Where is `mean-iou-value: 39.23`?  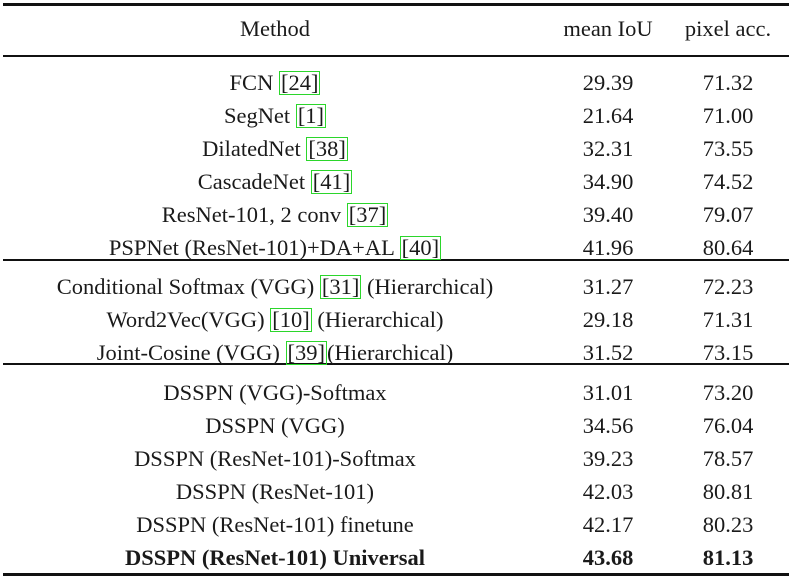 mean-iou-value: 39.23 is located at coordinates (608, 458).